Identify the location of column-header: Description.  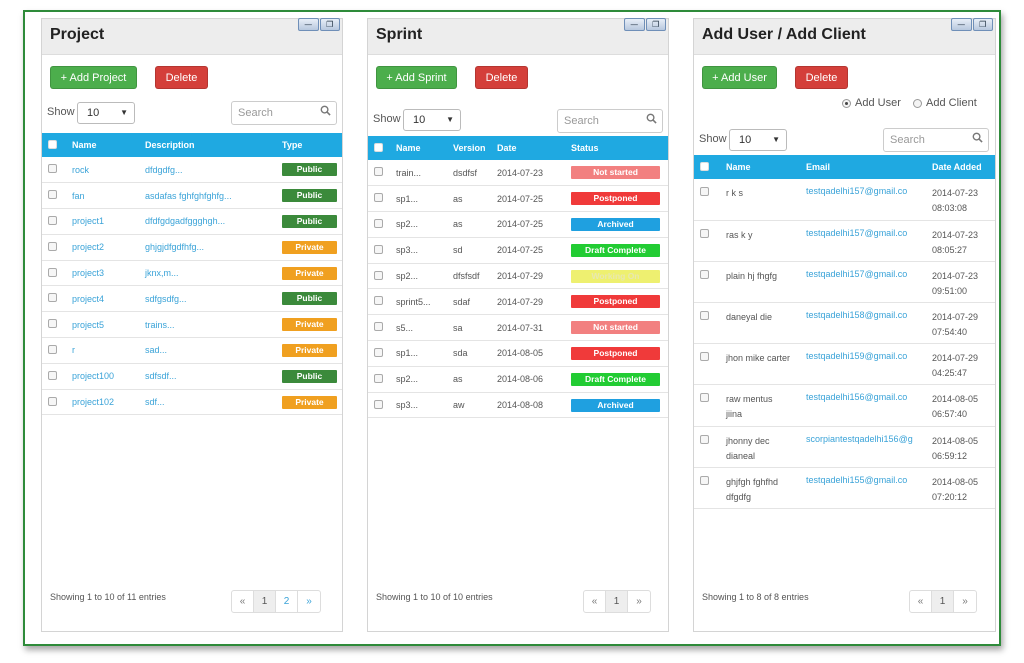
(213, 145).